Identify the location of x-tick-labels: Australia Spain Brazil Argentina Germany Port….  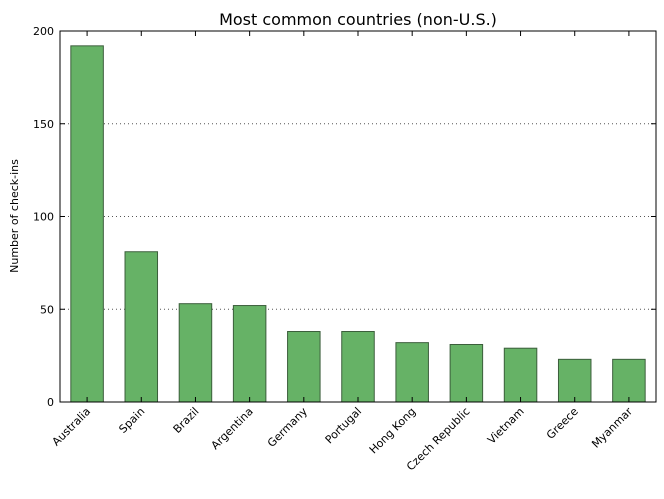
(343, 439).